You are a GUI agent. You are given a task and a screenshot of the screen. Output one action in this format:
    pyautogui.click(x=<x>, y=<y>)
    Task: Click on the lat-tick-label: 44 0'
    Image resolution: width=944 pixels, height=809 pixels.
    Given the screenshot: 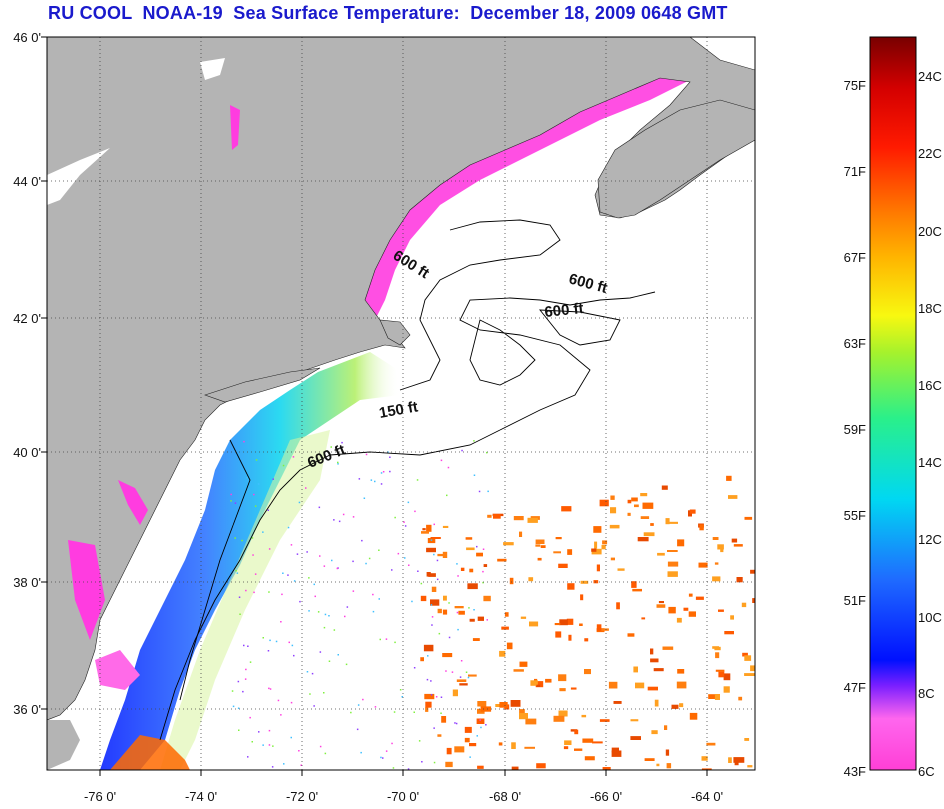 What is the action you would take?
    pyautogui.click(x=27, y=181)
    